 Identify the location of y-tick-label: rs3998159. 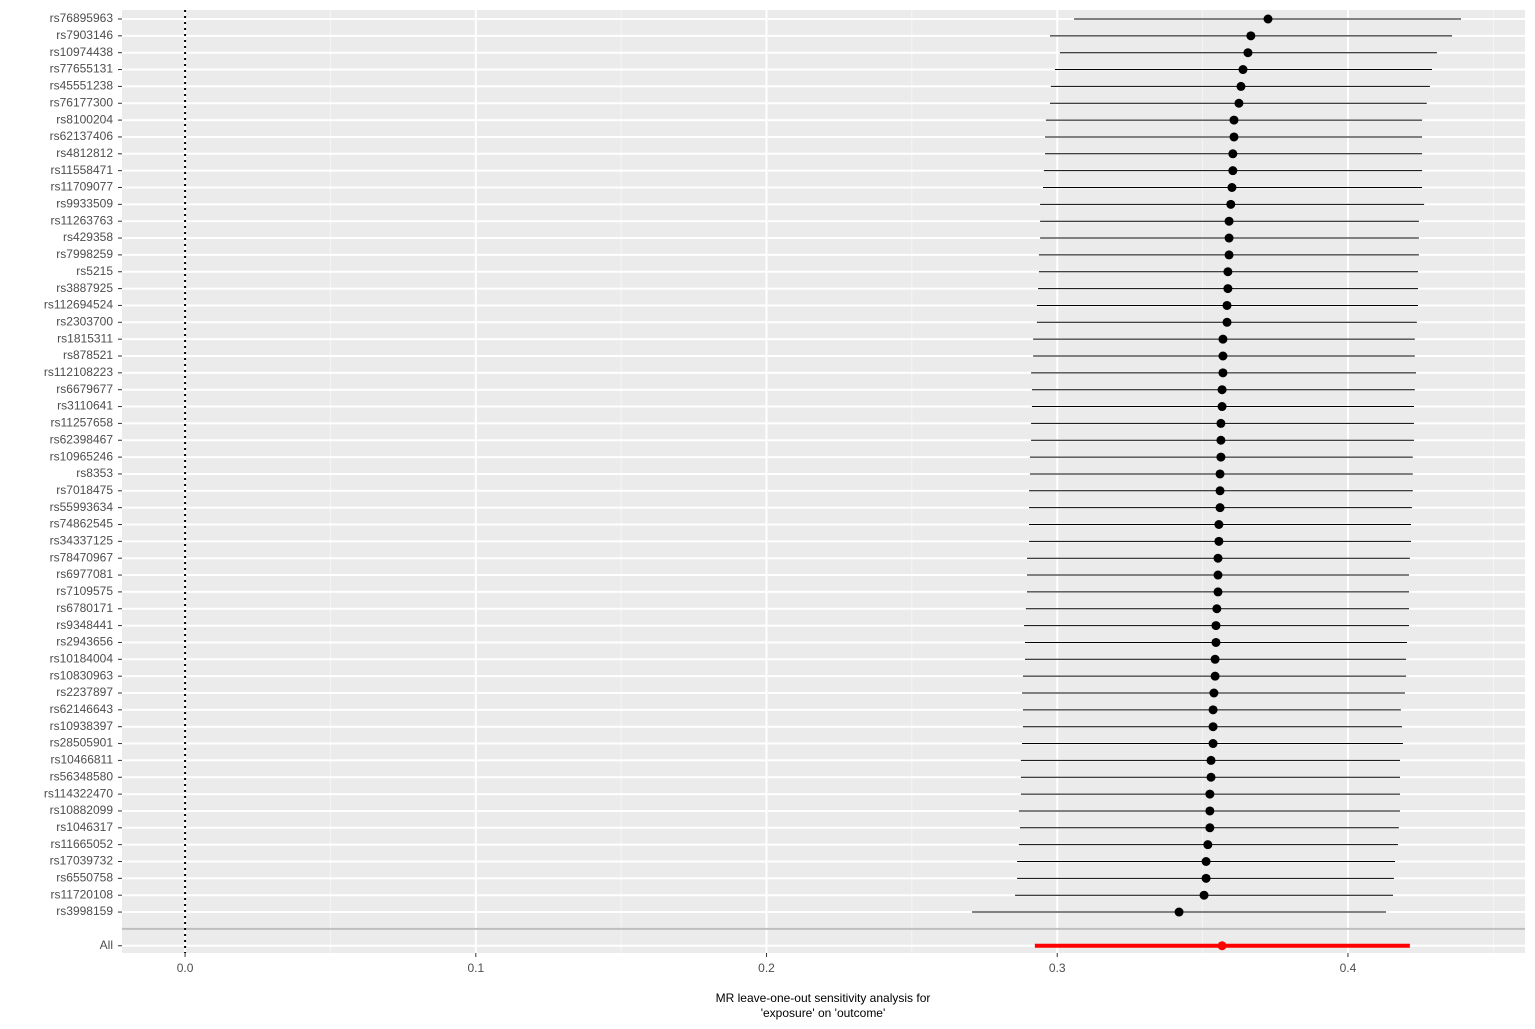
(84, 911).